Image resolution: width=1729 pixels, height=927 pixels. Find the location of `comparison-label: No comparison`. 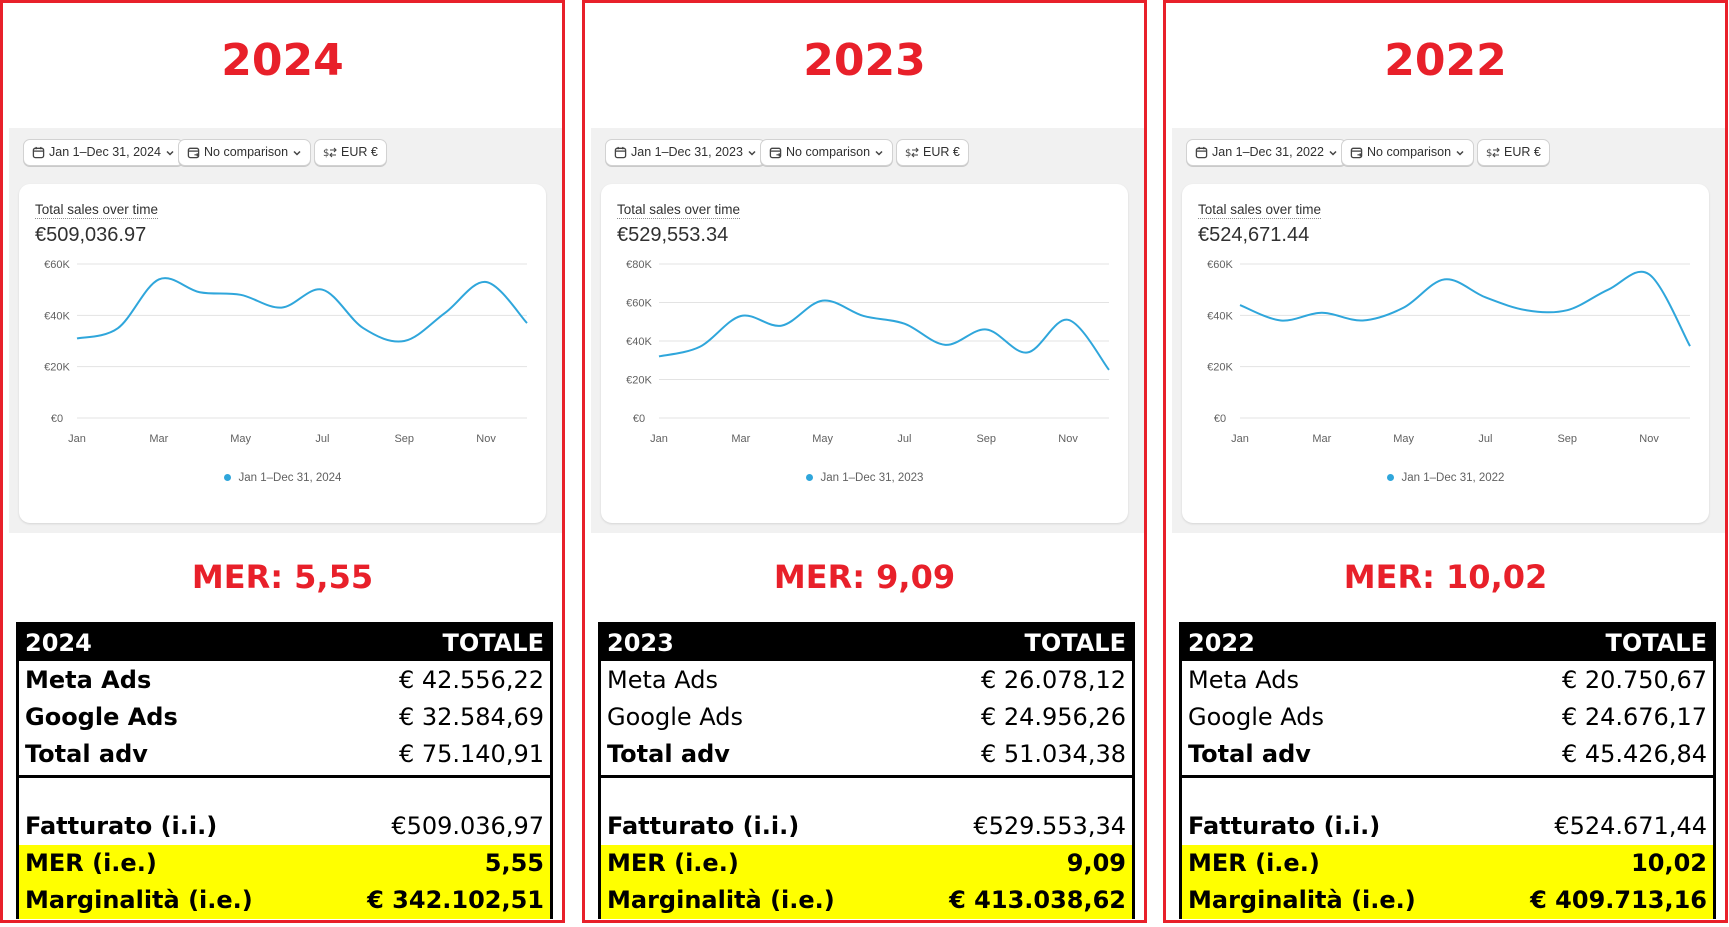

comparison-label: No comparison is located at coordinates (828, 152).